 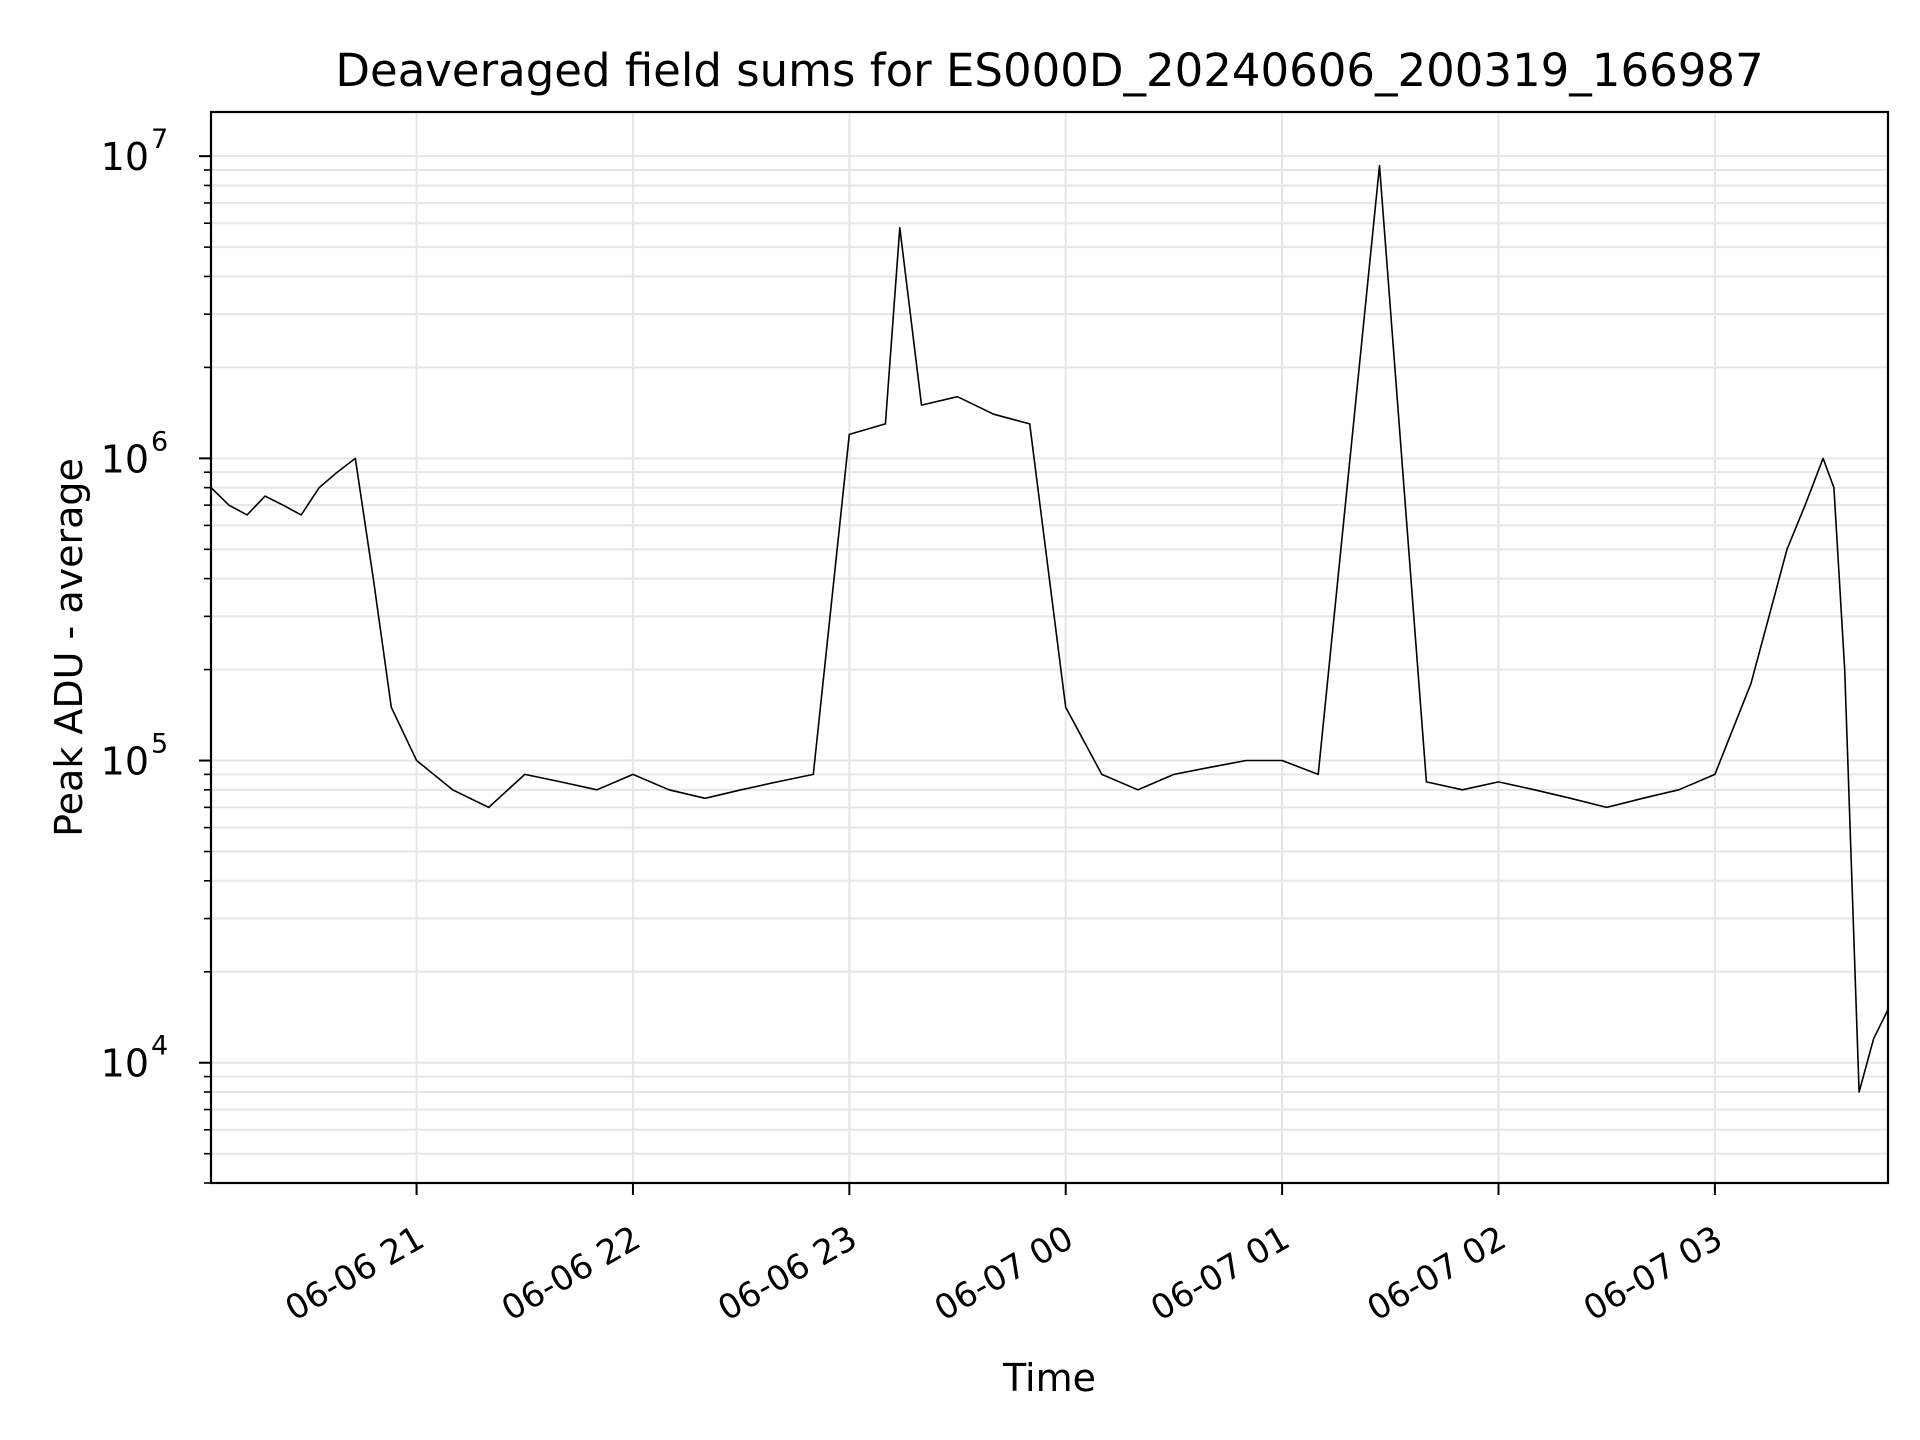 What do you see at coordinates (159, 139) in the screenshot?
I see `y-tick-label-exponent: 7` at bounding box center [159, 139].